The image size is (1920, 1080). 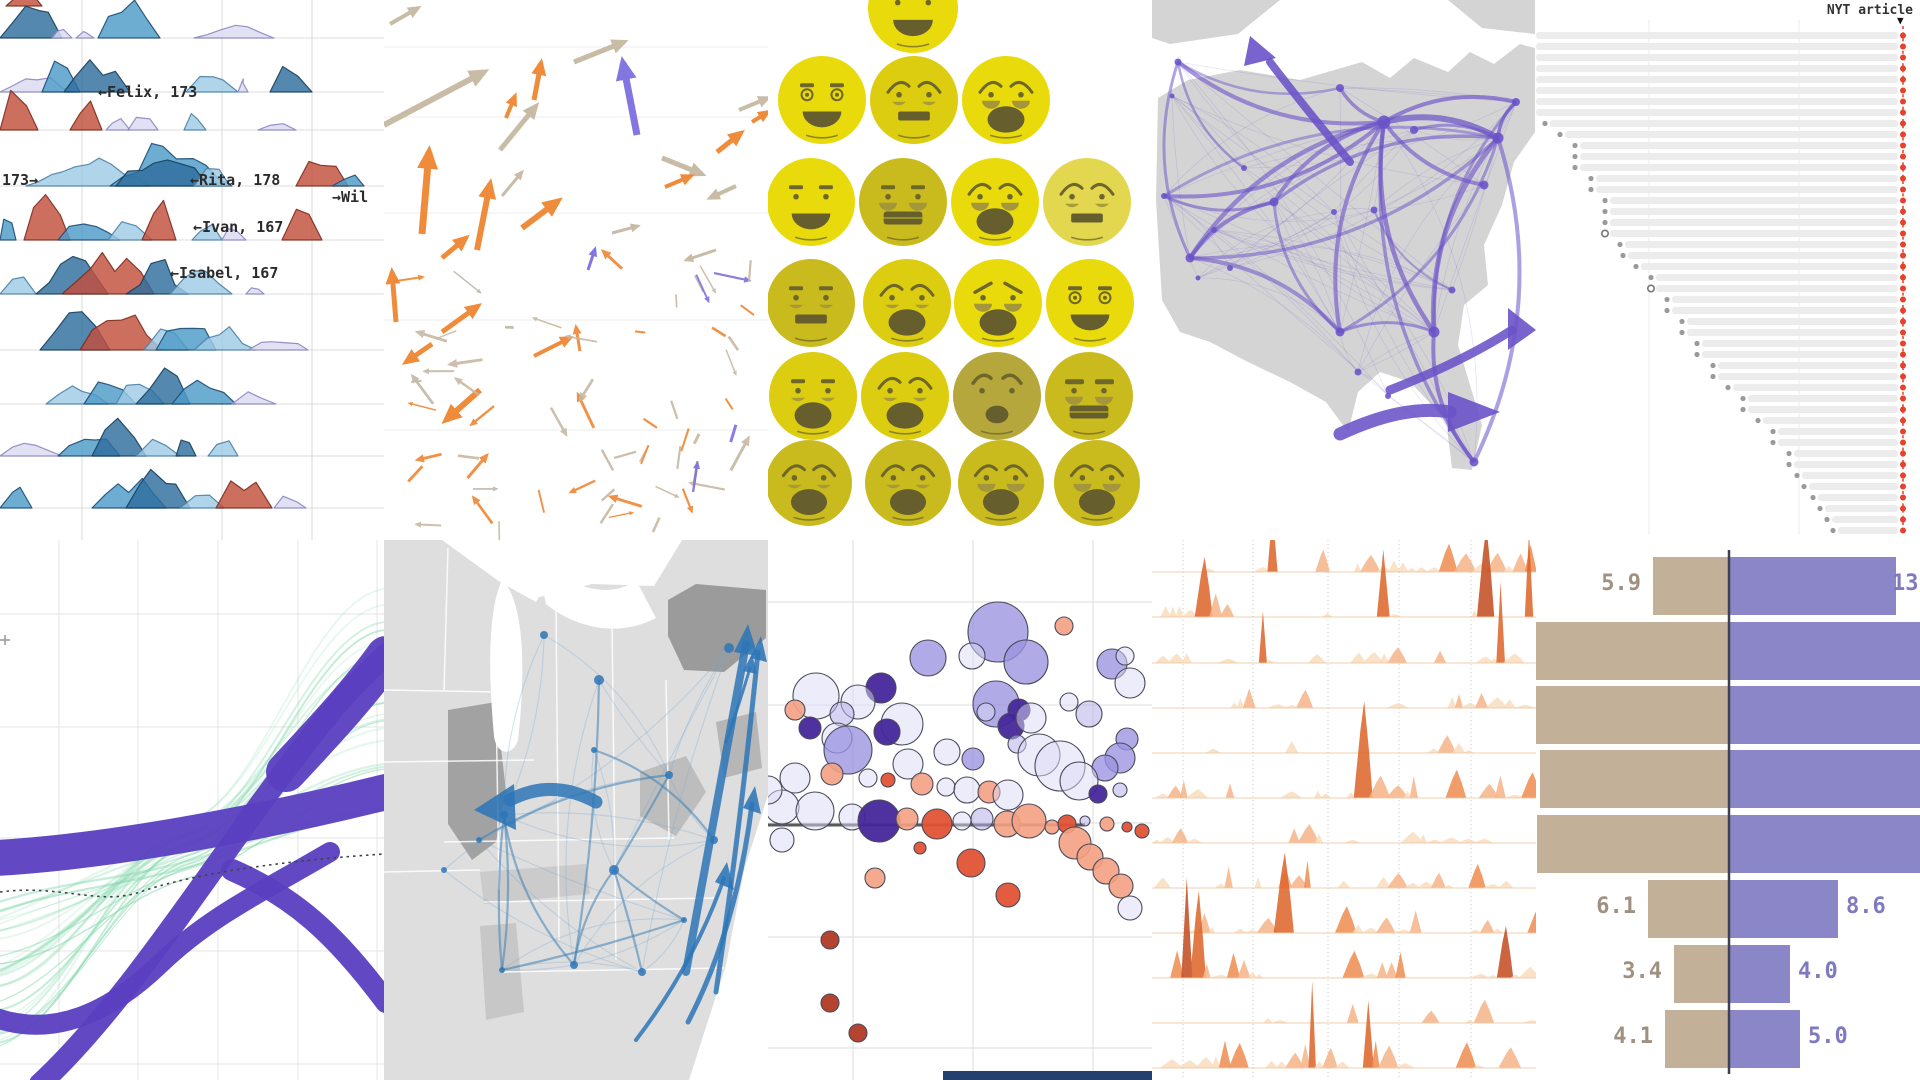 What do you see at coordinates (576, 273) in the screenshot?
I see `vector-field-chart` at bounding box center [576, 273].